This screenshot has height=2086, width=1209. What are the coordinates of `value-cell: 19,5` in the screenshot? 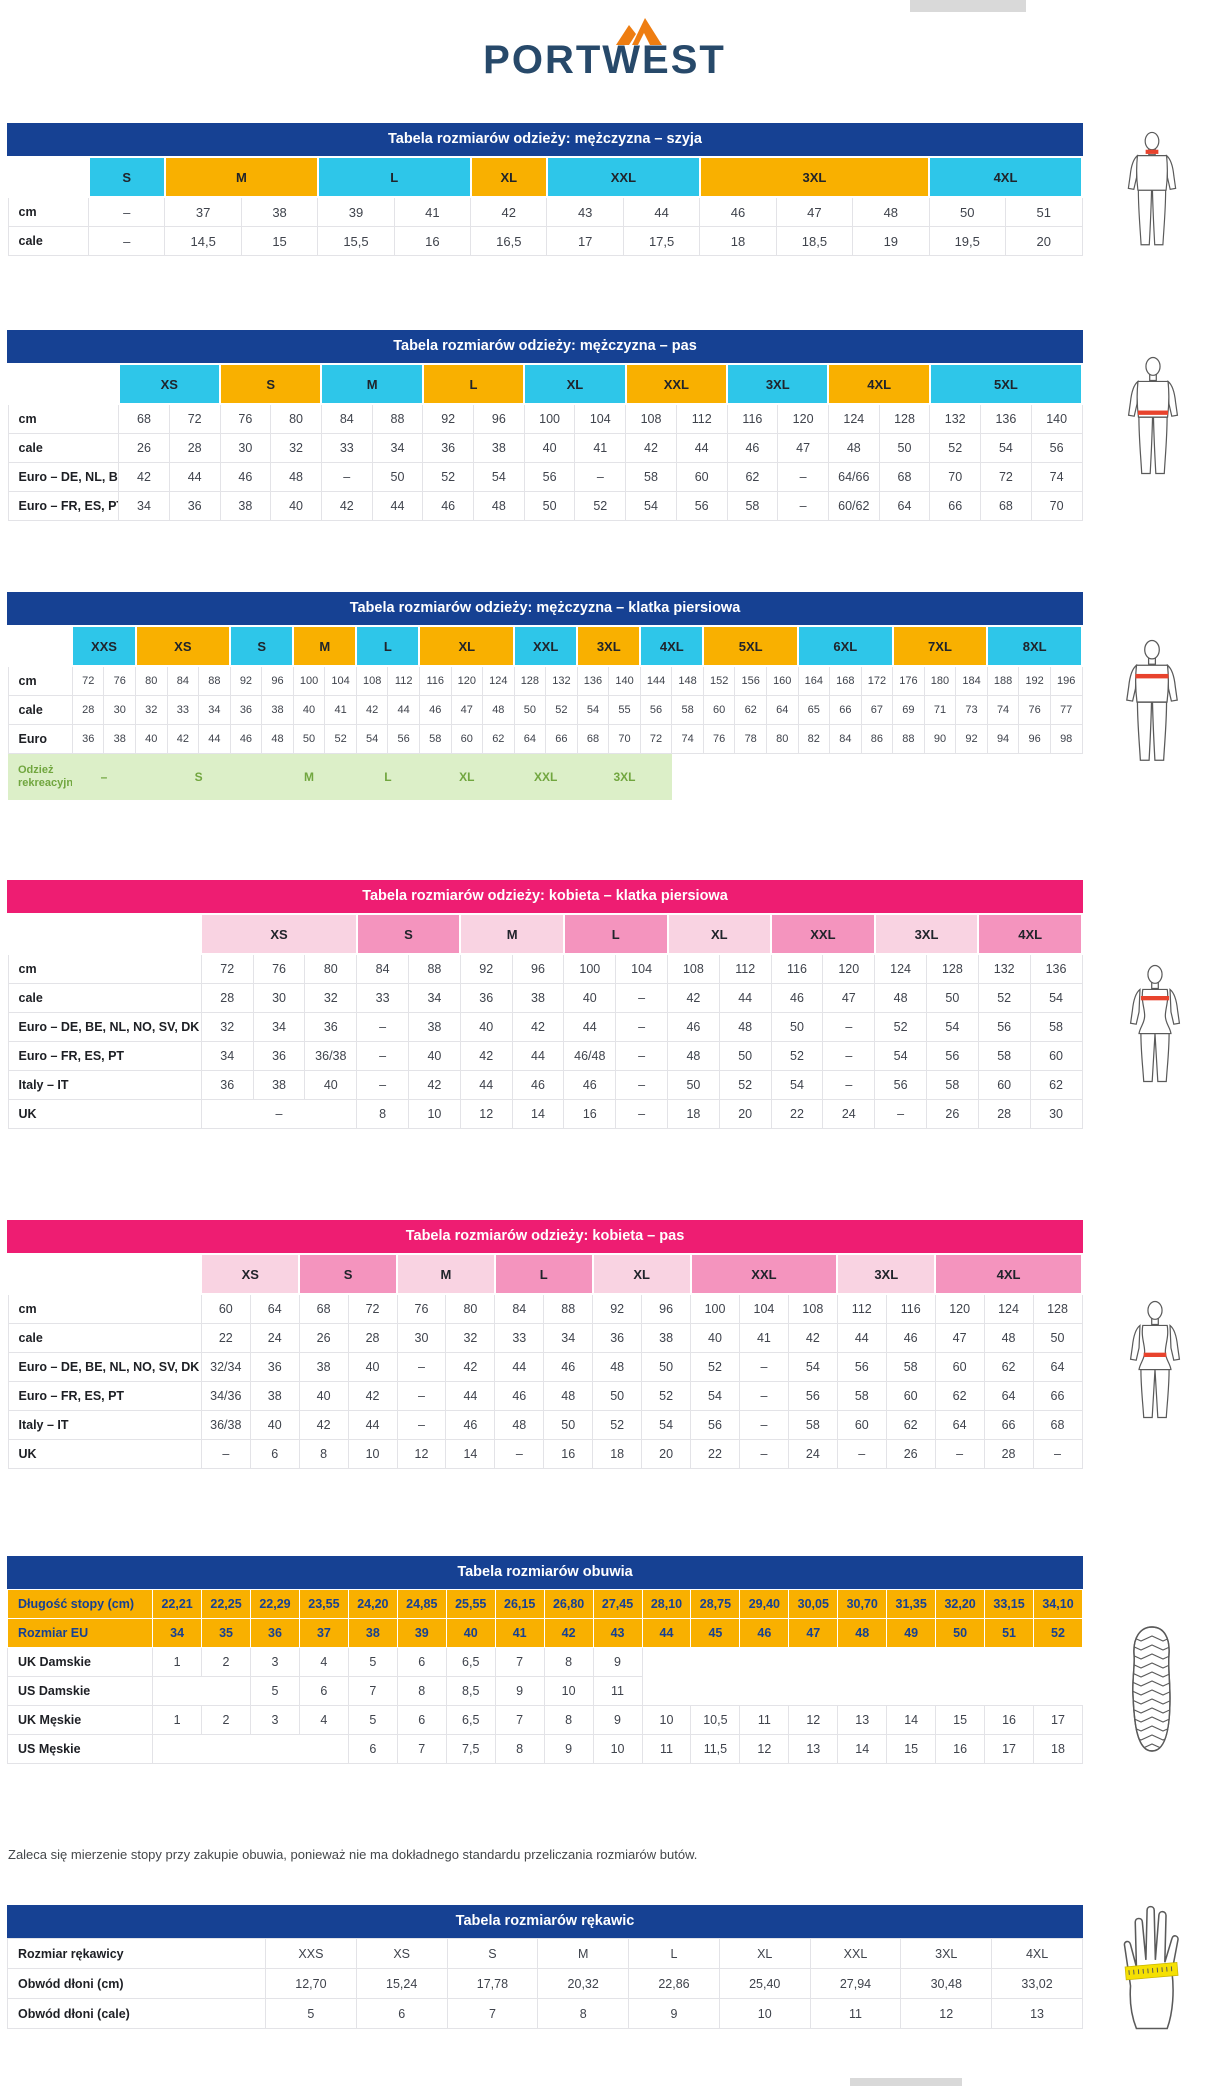 It's located at (967, 241).